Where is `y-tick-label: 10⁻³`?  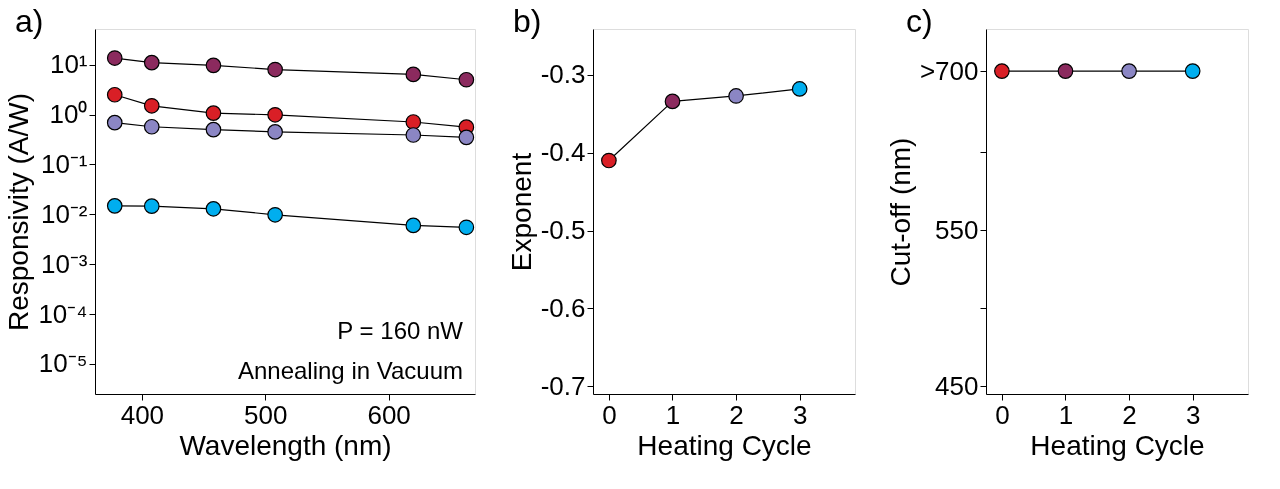
y-tick-label: 10⁻³ is located at coordinates (64, 263).